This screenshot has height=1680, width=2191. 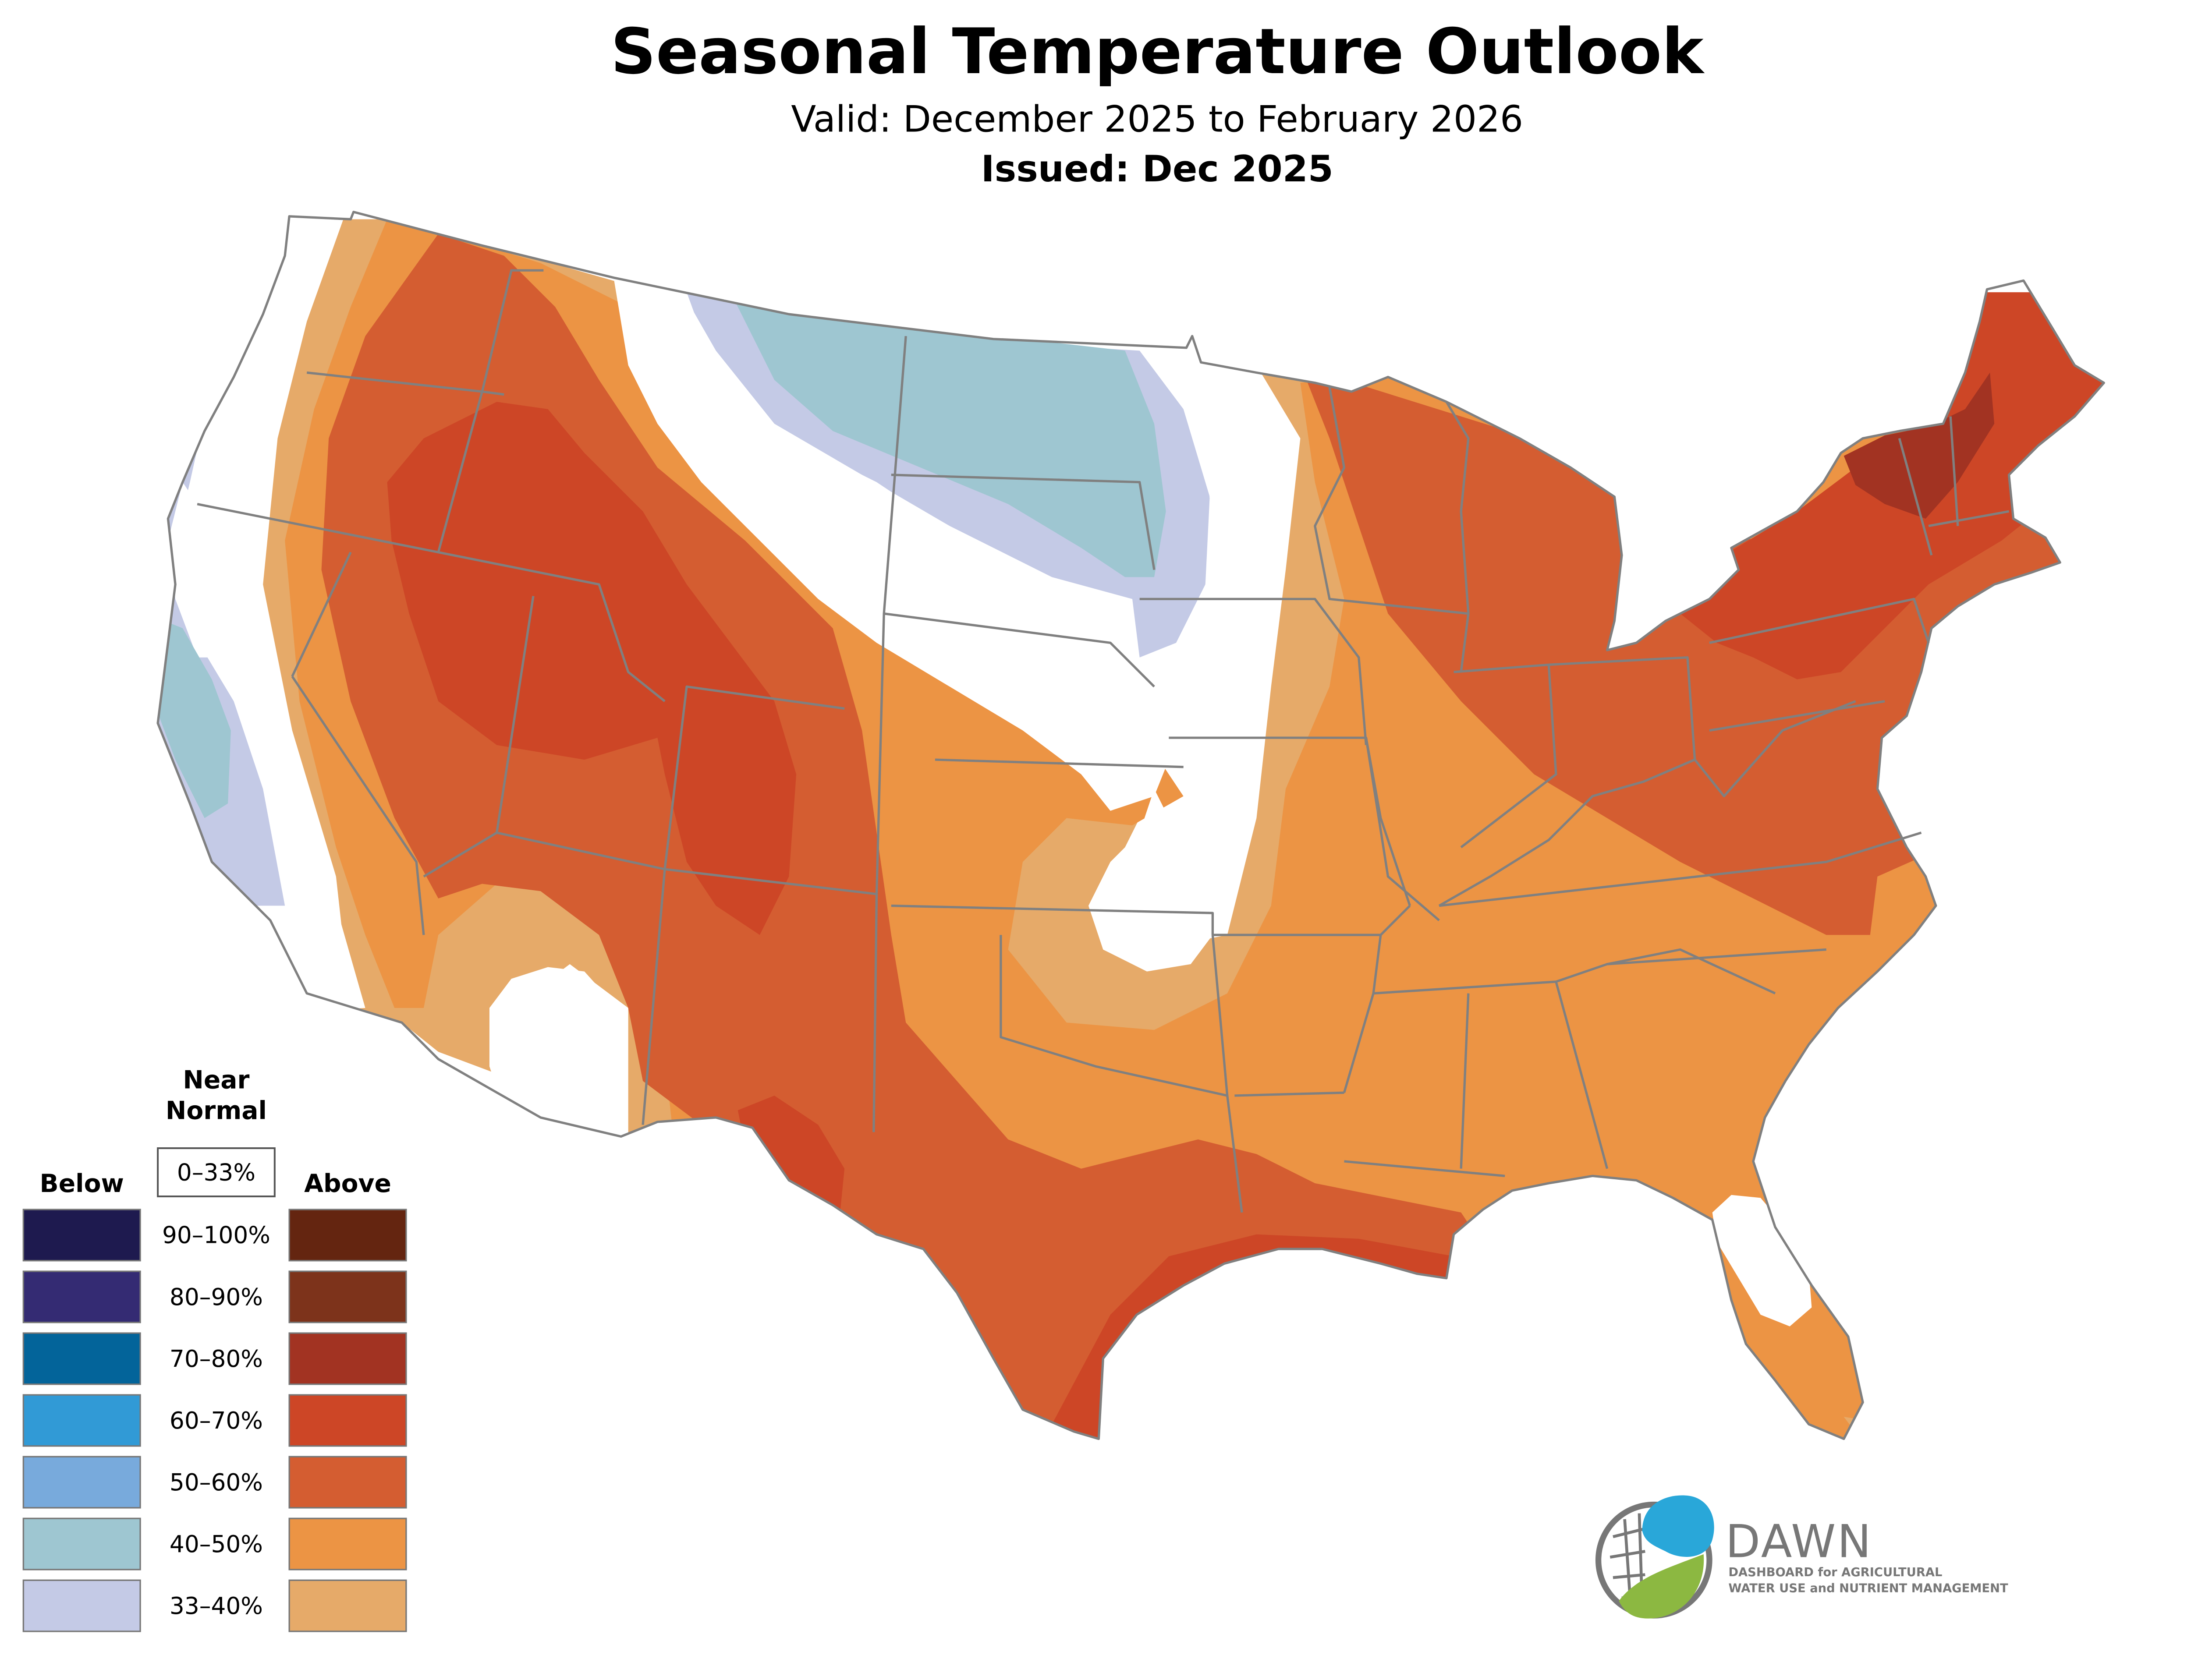 I want to click on legend-near-normal-range: 0–33%, so click(x=216, y=1172).